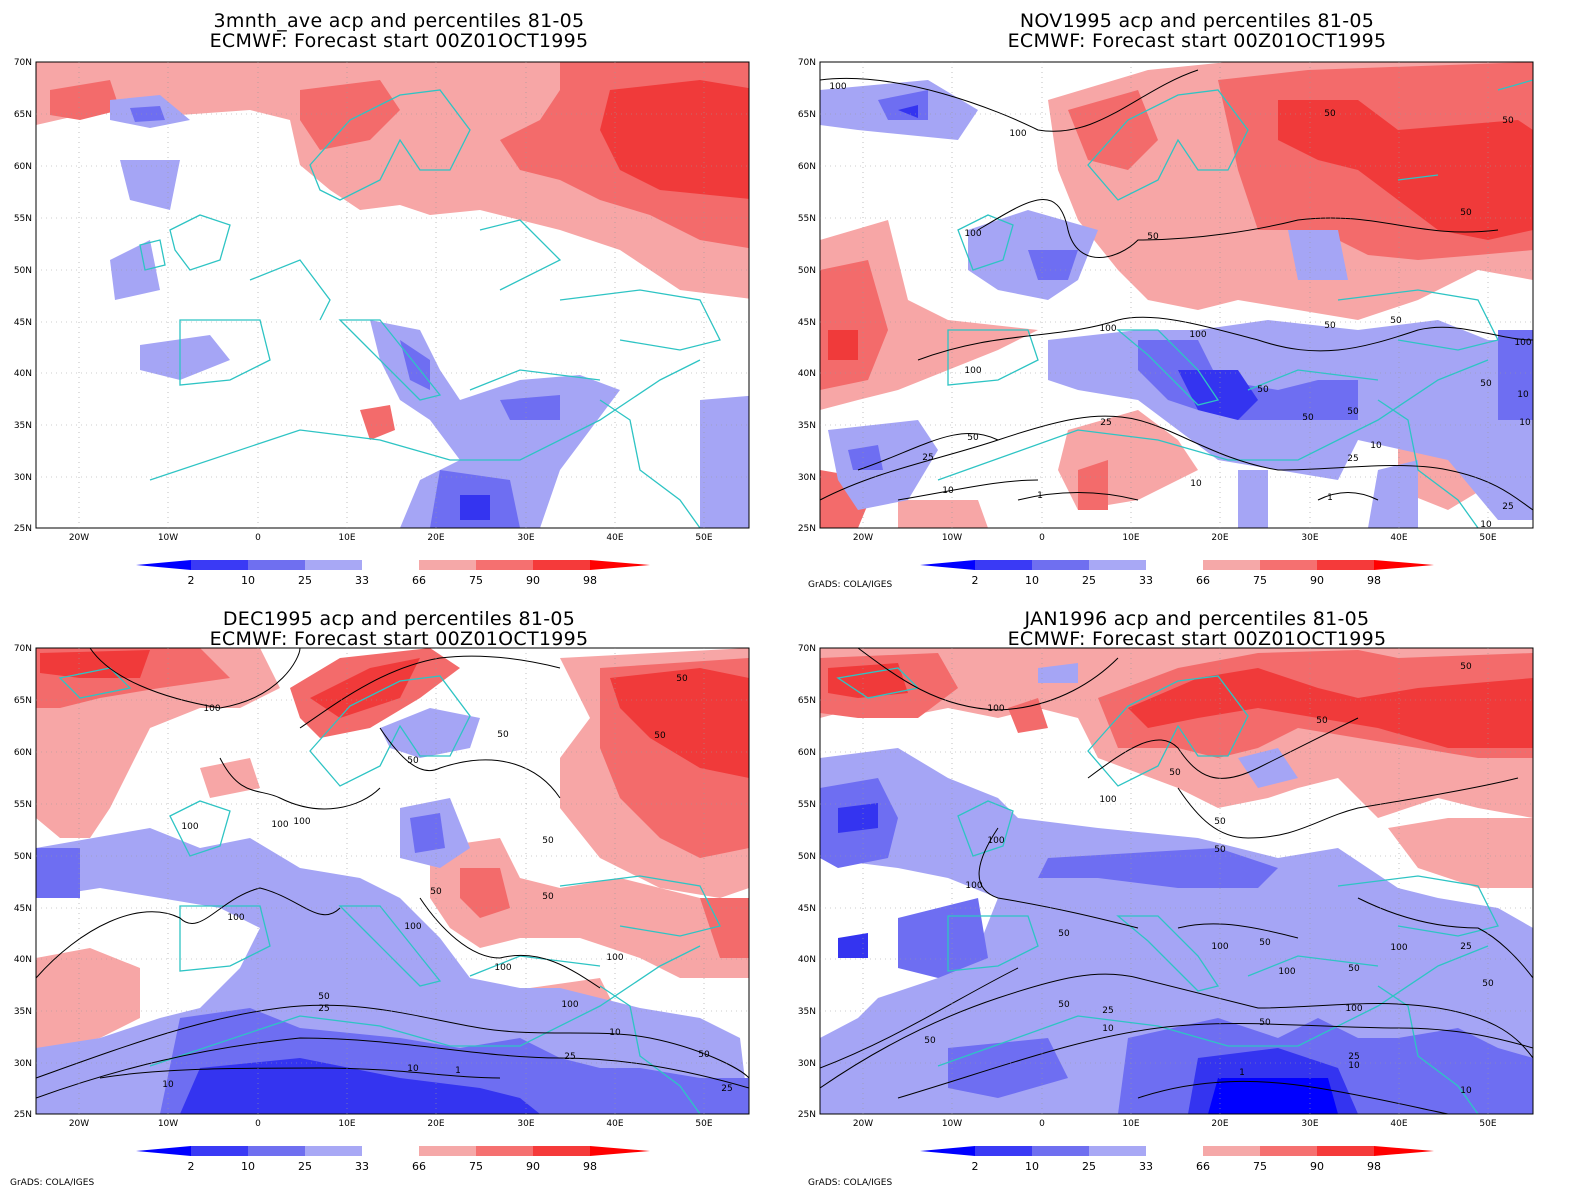 This screenshot has width=1596, height=1196. What do you see at coordinates (1487, 1124) in the screenshot?
I see `lon-label: 50E` at bounding box center [1487, 1124].